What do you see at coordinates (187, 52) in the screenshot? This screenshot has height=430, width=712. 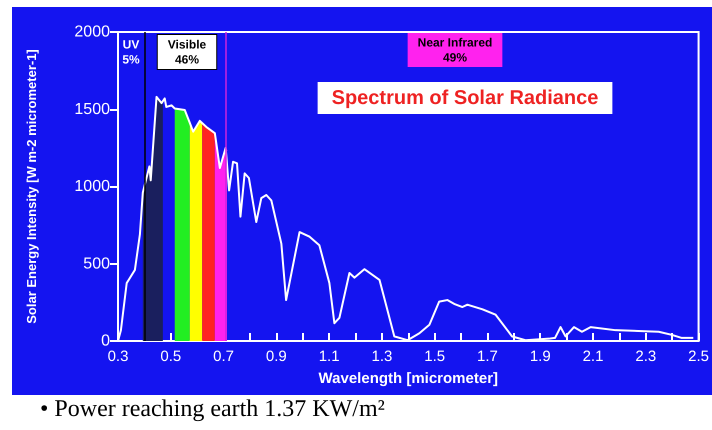 I see `annotation: Visible 46%` at bounding box center [187, 52].